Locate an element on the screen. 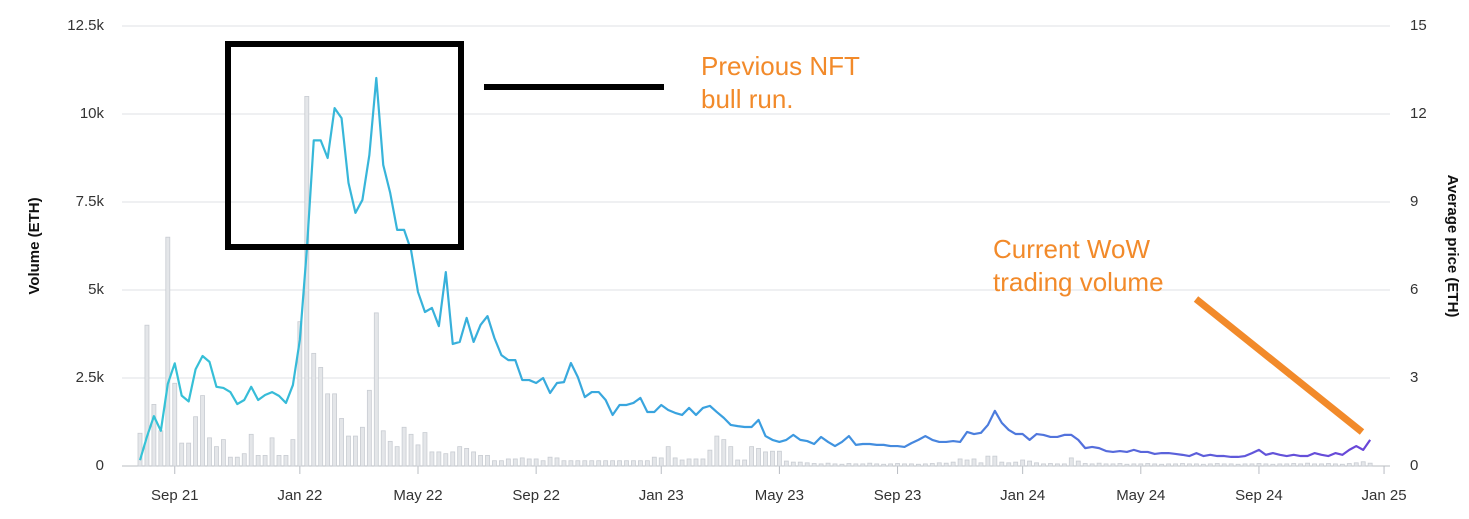  x-tick-label: Sep 23 is located at coordinates (898, 495).